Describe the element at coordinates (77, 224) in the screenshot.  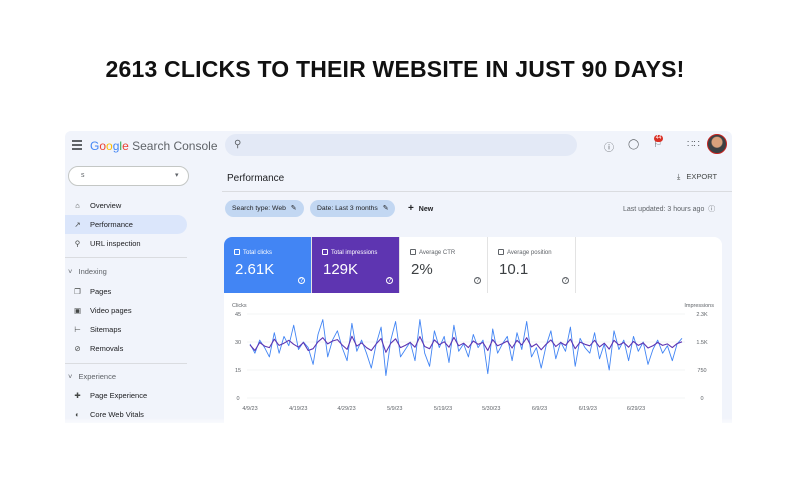
I see `trending-up-icon: ↗` at that location.